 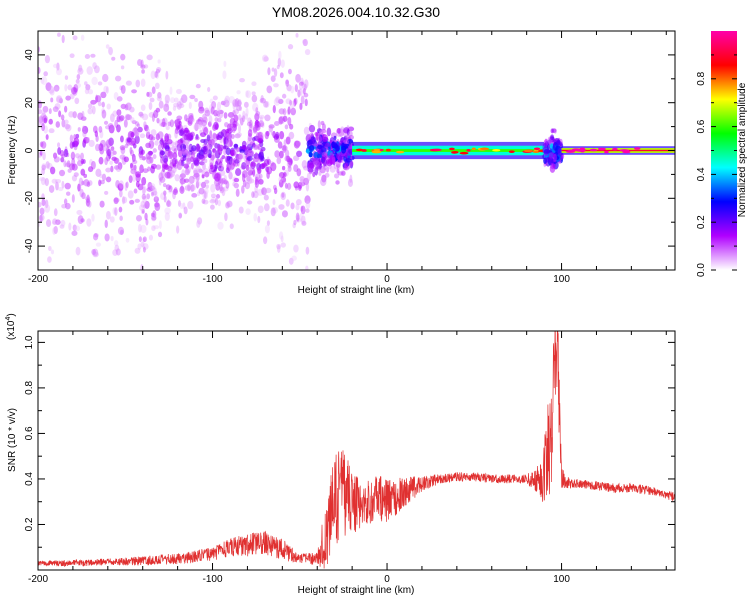 What do you see at coordinates (742, 149) in the screenshot?
I see `colorbar-label: Normalized spectral amplitude` at bounding box center [742, 149].